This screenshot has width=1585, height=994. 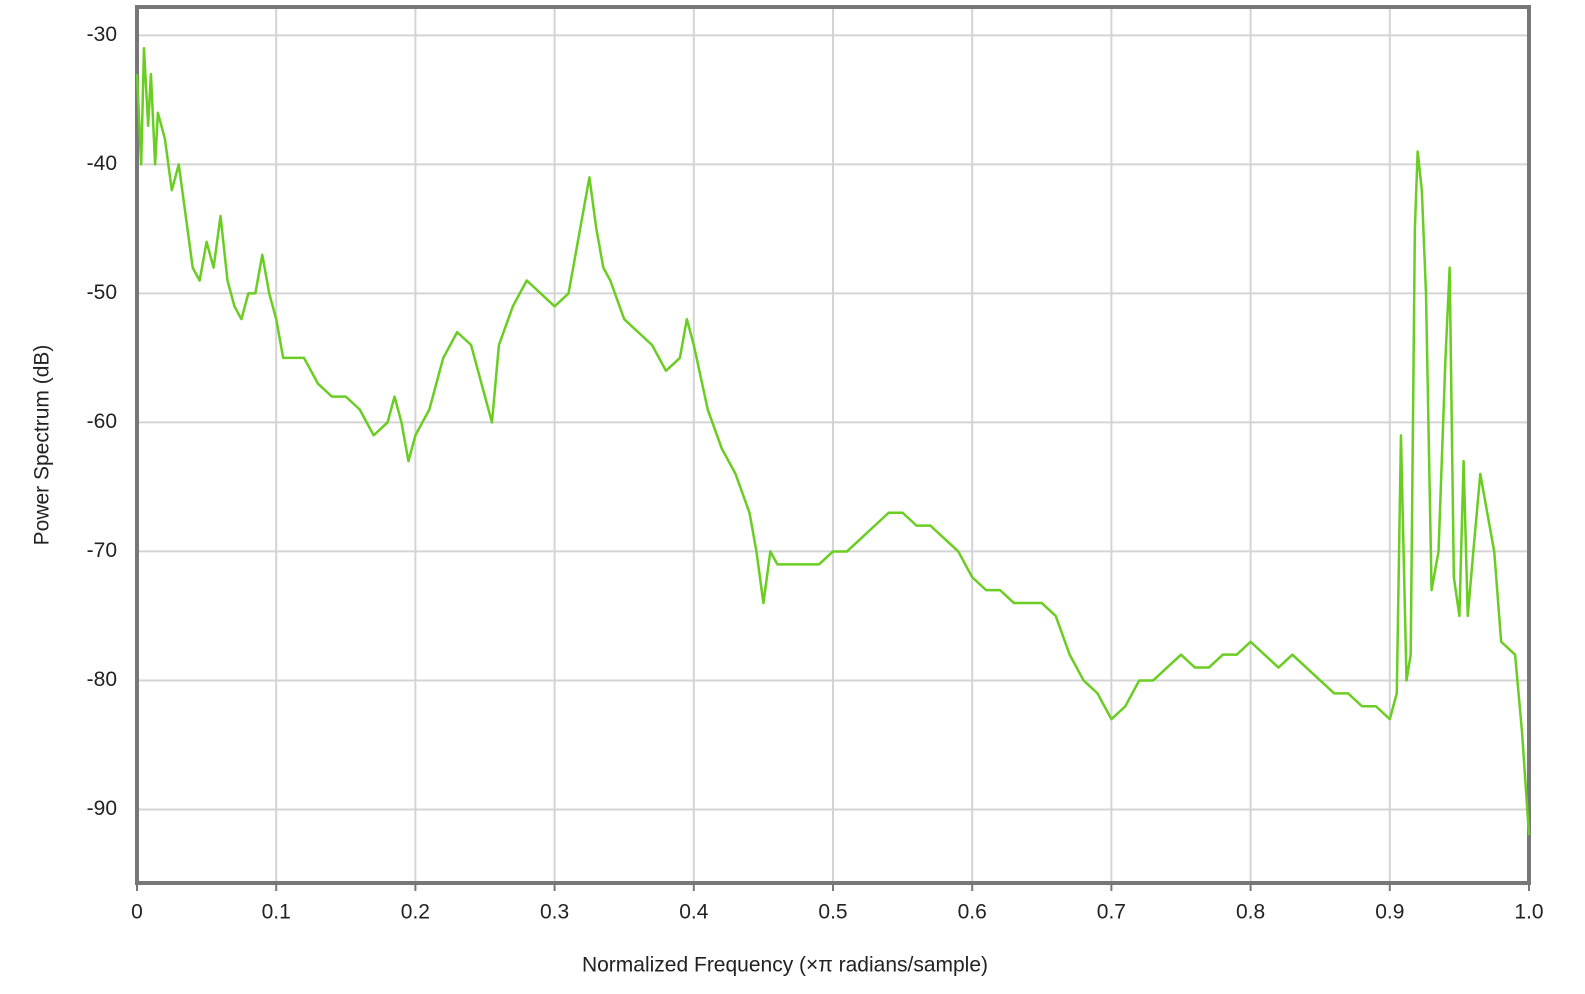 What do you see at coordinates (102, 34) in the screenshot?
I see `y-tick-label: -30` at bounding box center [102, 34].